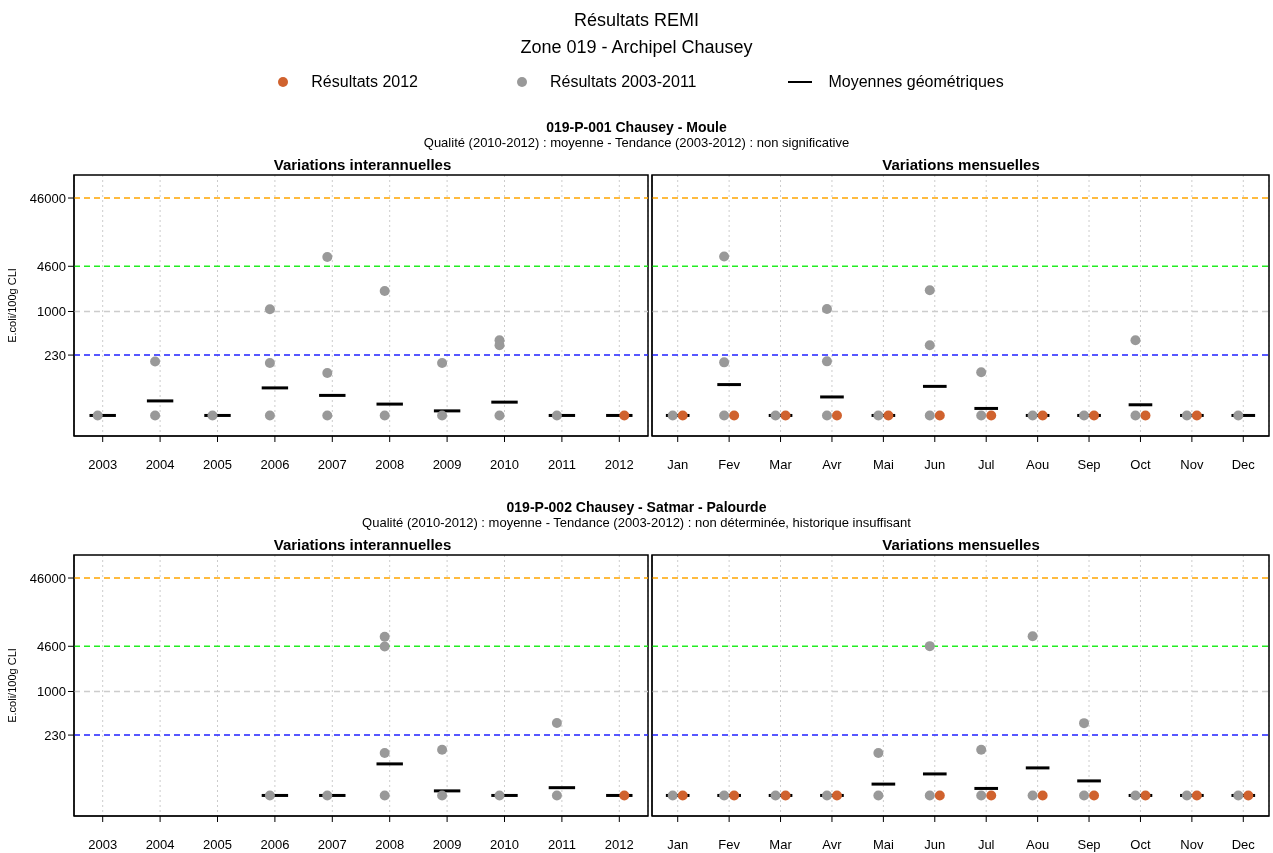 Image resolution: width=1273 pixels, height=853 pixels. I want to click on legend-label: Résultats 2012, so click(365, 82).